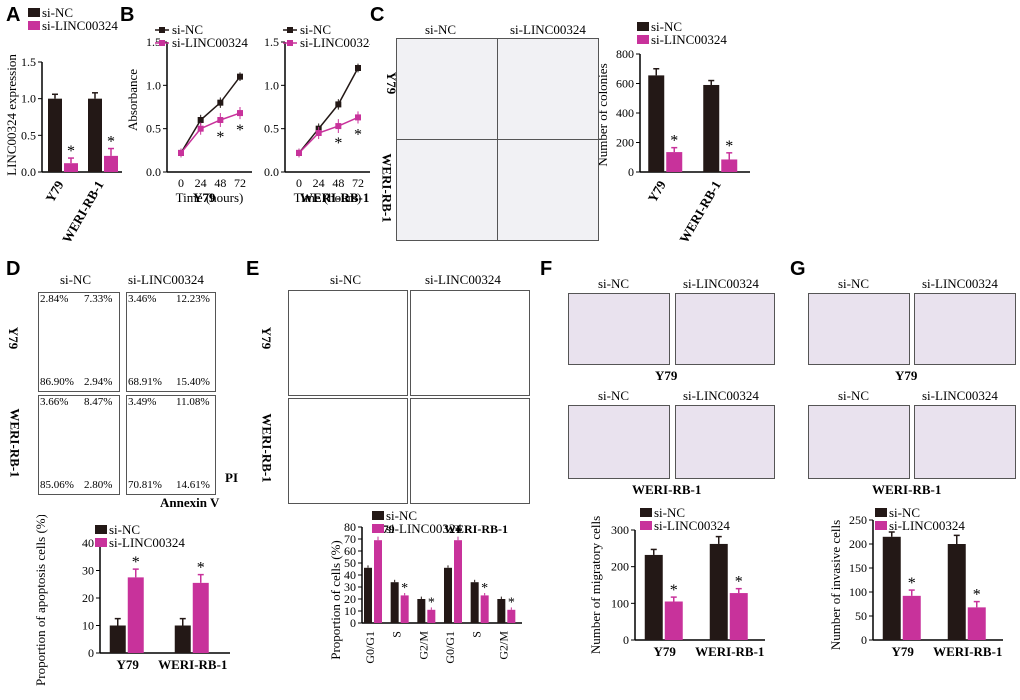  What do you see at coordinates (476, 529) in the screenshot?
I see `chart-e-group-weri: WERI-RB-1` at bounding box center [476, 529].